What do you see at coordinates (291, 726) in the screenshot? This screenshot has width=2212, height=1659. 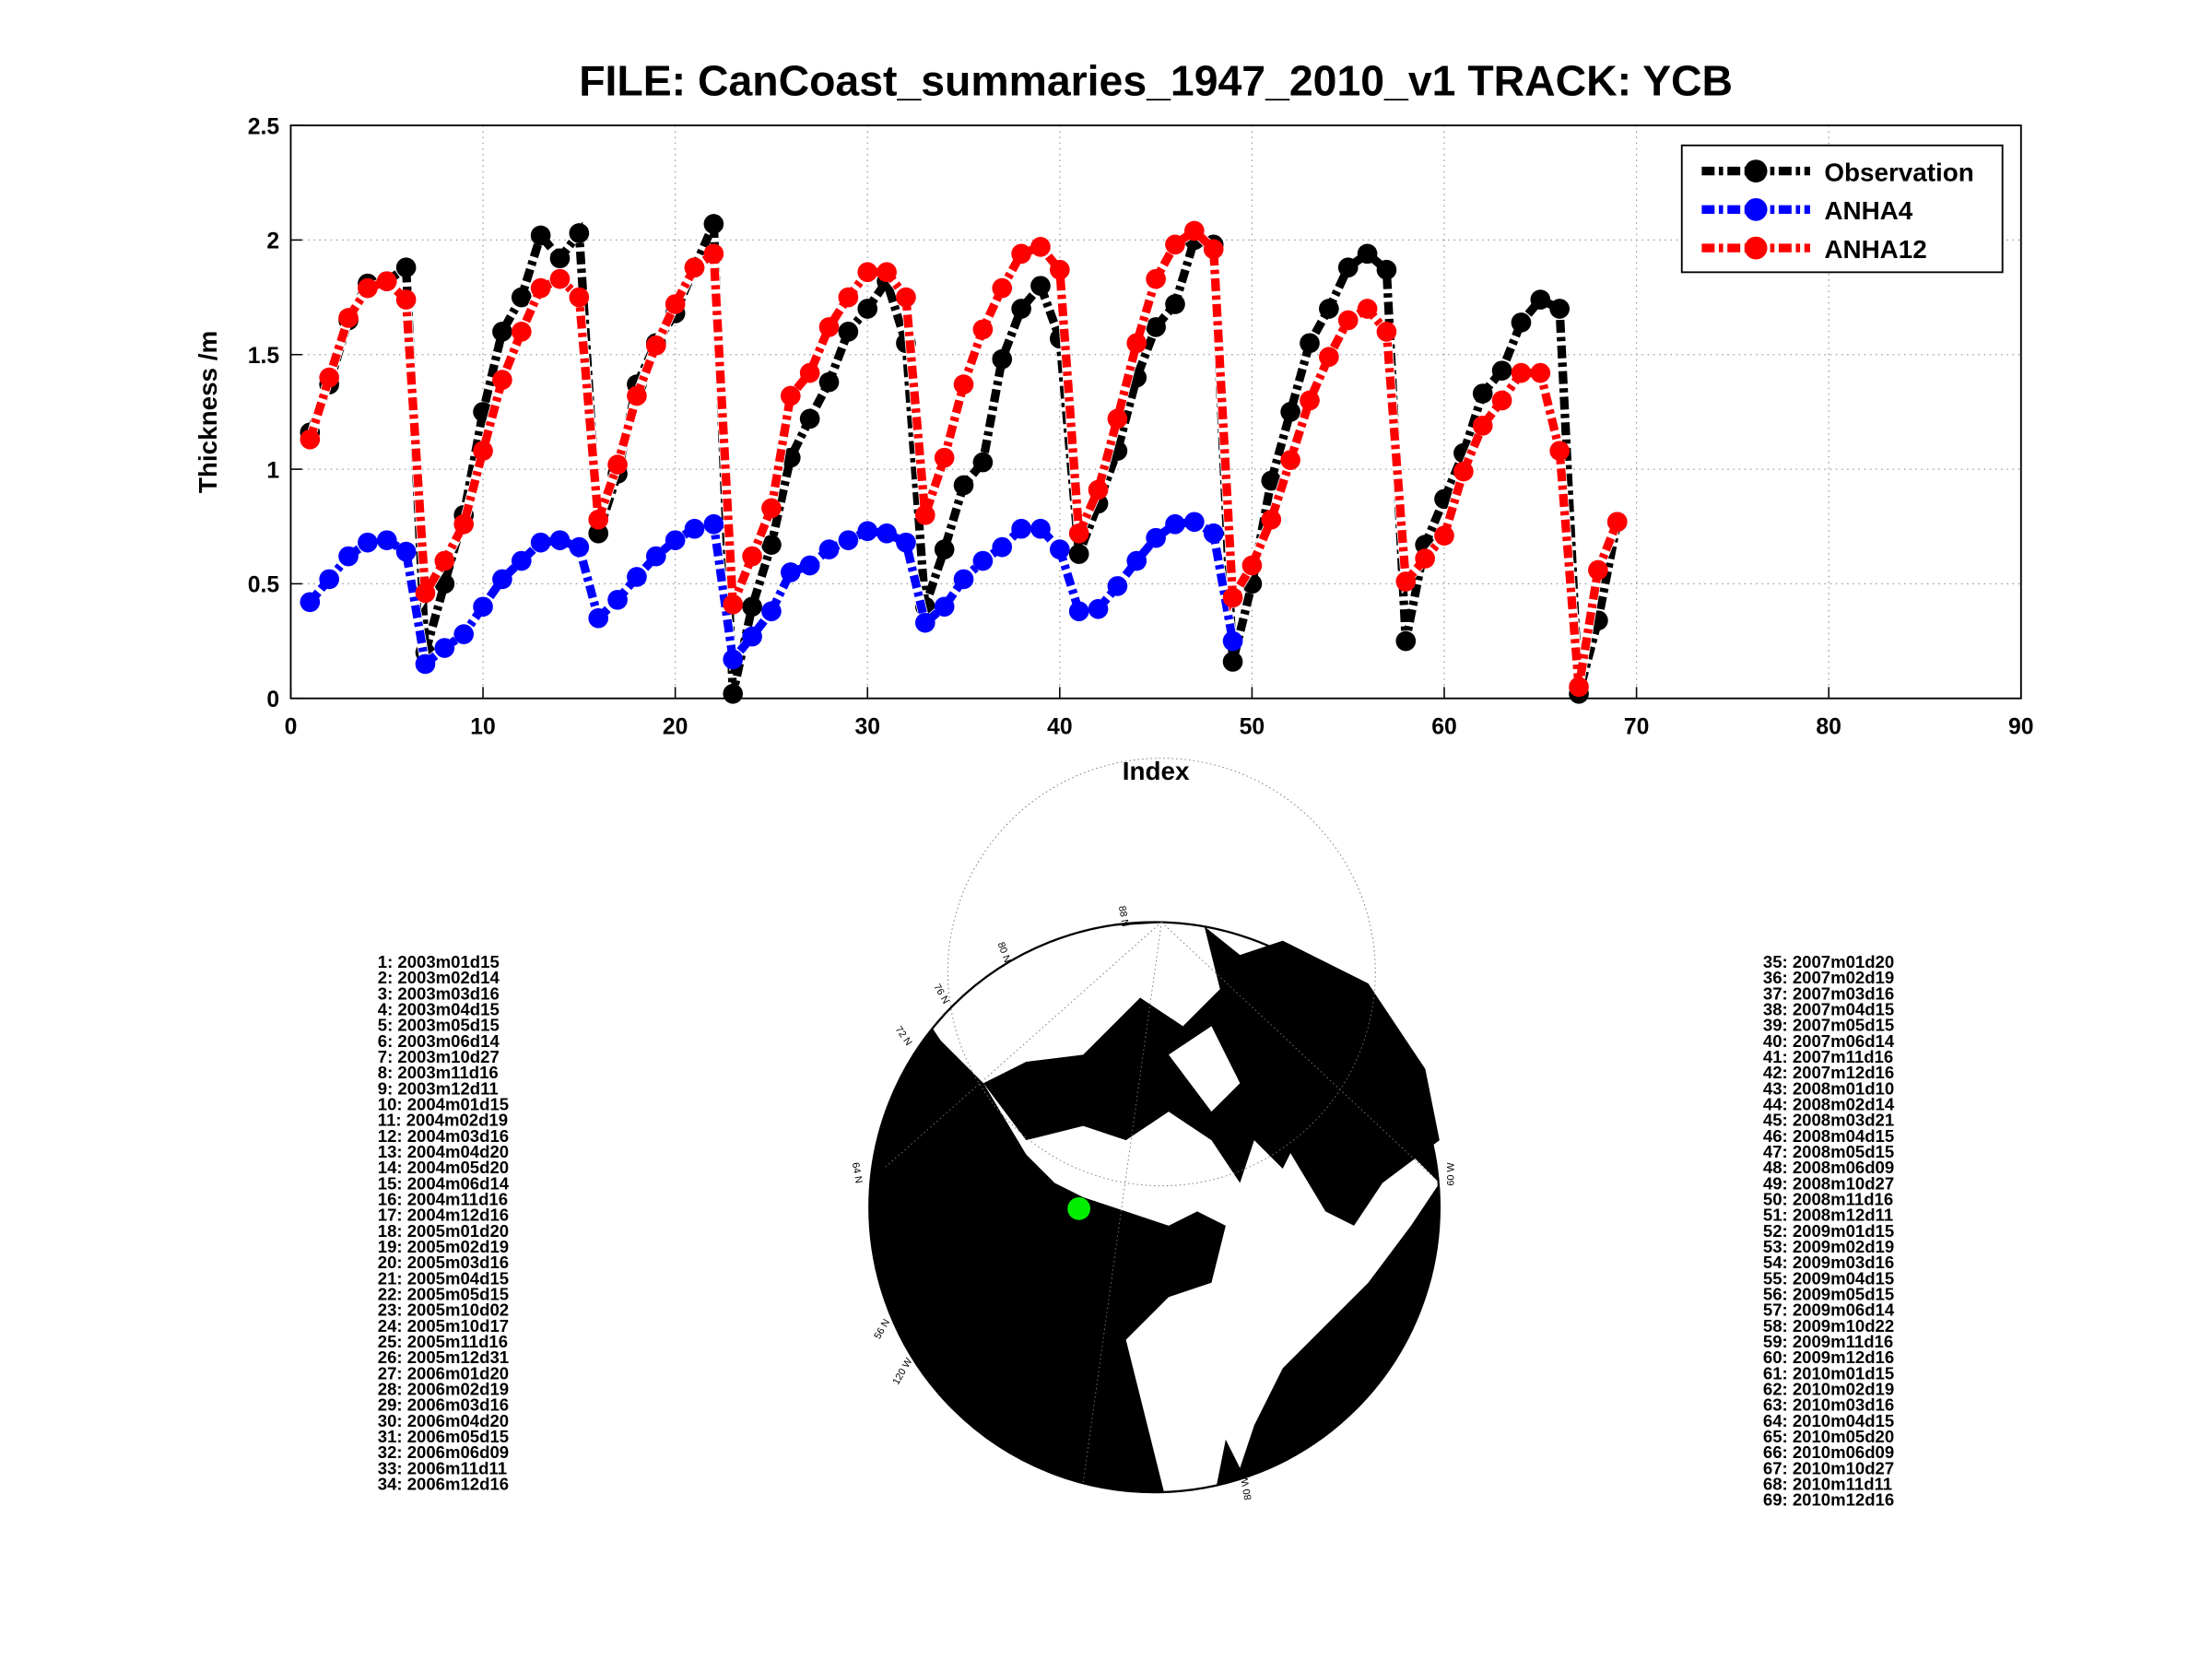 I see `x-tick-label: 0` at bounding box center [291, 726].